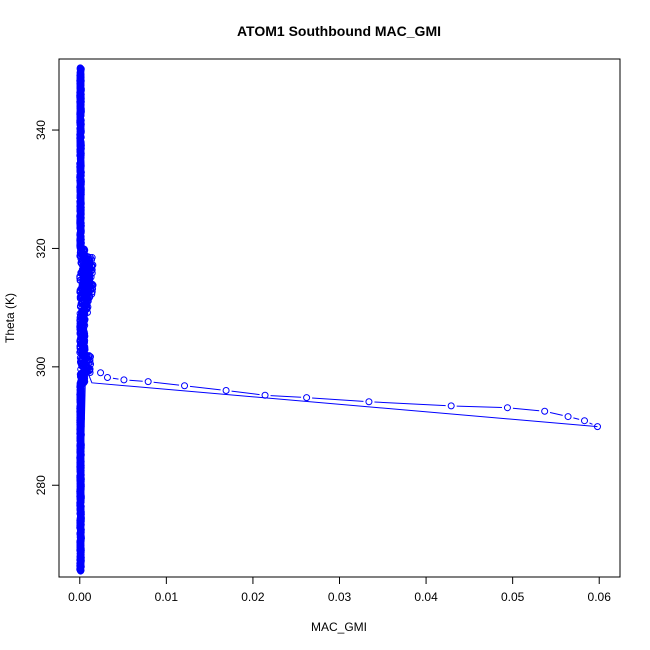 The width and height of the screenshot is (650, 650). Describe the element at coordinates (41, 485) in the screenshot. I see `y-tick-label: 280` at that location.